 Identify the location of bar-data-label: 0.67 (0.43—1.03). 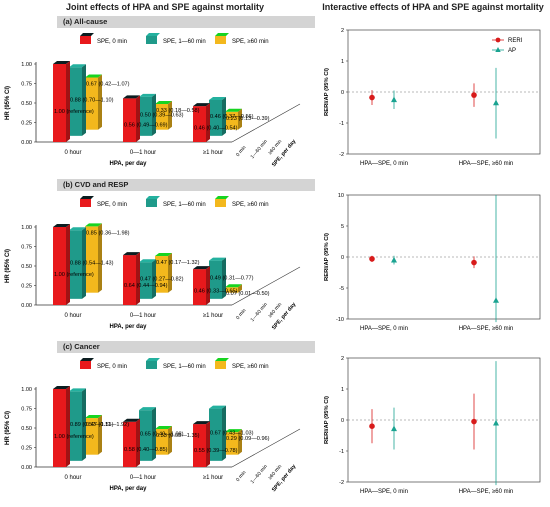
(232, 434).